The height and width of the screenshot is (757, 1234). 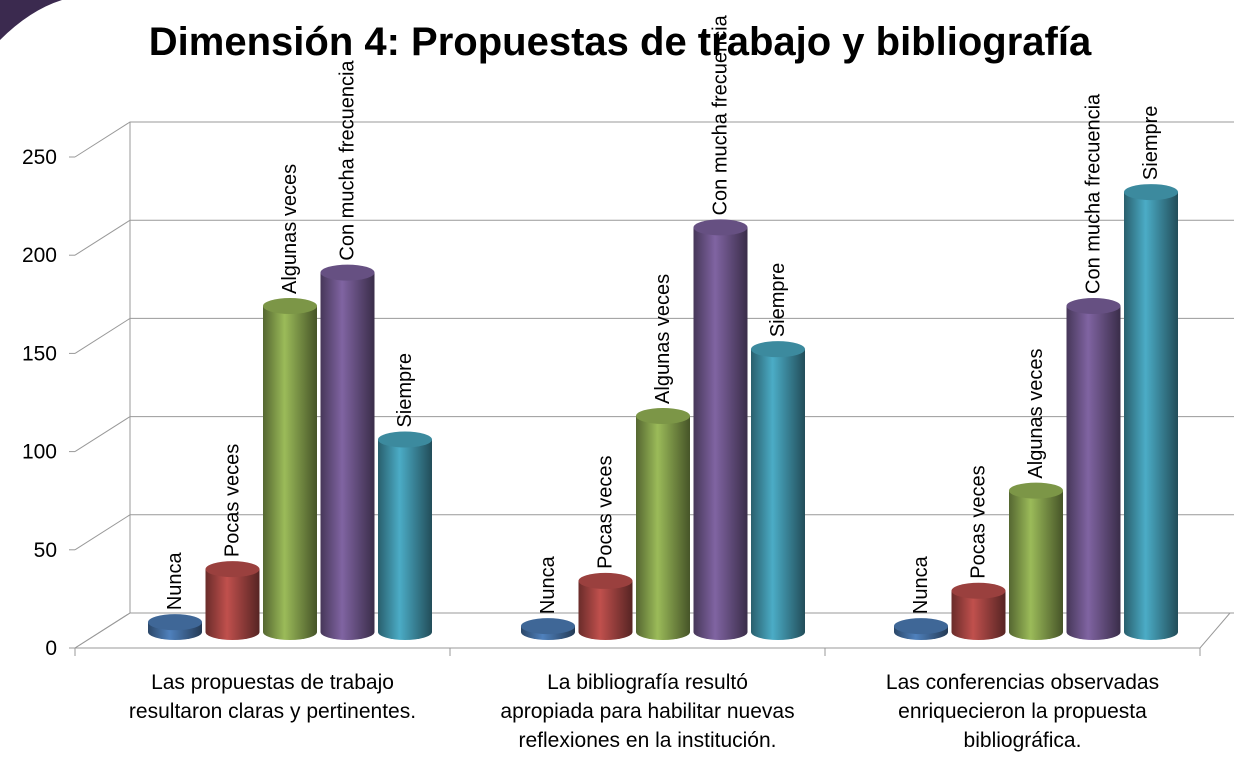 What do you see at coordinates (39, 452) in the screenshot?
I see `y-tick-label: 100` at bounding box center [39, 452].